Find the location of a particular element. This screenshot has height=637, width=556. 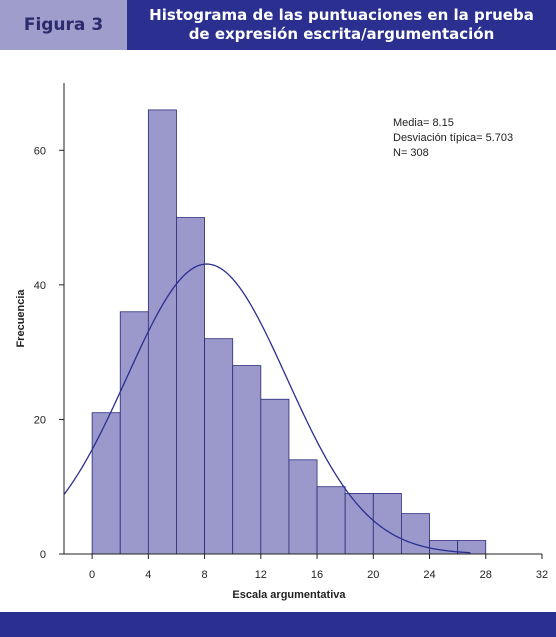

x-tick-label: 16 is located at coordinates (317, 575).